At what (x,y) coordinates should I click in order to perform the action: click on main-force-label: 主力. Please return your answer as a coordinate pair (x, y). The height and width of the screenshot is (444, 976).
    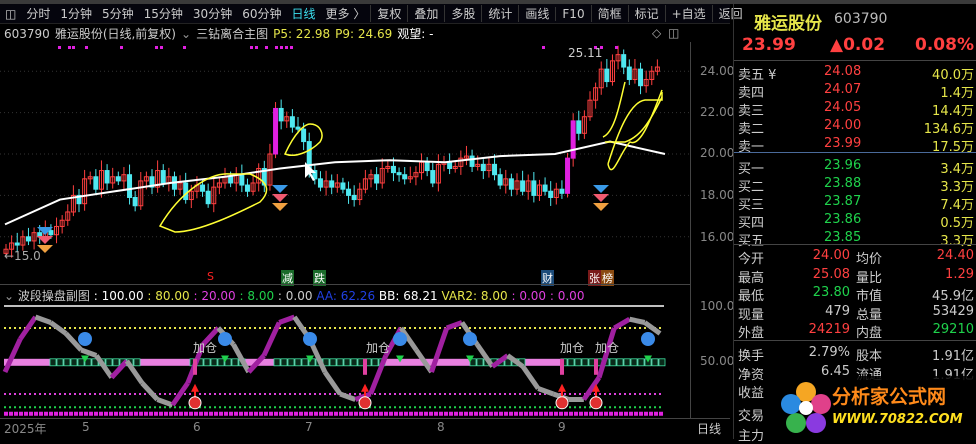
    Looking at the image, I should click on (751, 436).